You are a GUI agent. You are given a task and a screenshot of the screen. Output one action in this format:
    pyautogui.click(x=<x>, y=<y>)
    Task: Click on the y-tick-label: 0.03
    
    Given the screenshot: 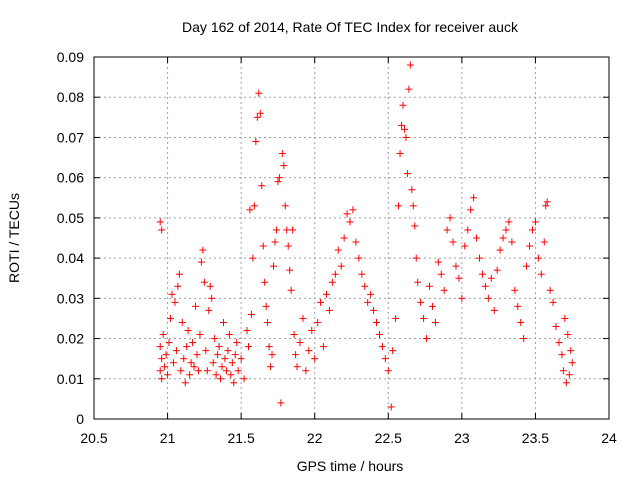 What is the action you would take?
    pyautogui.click(x=70, y=298)
    